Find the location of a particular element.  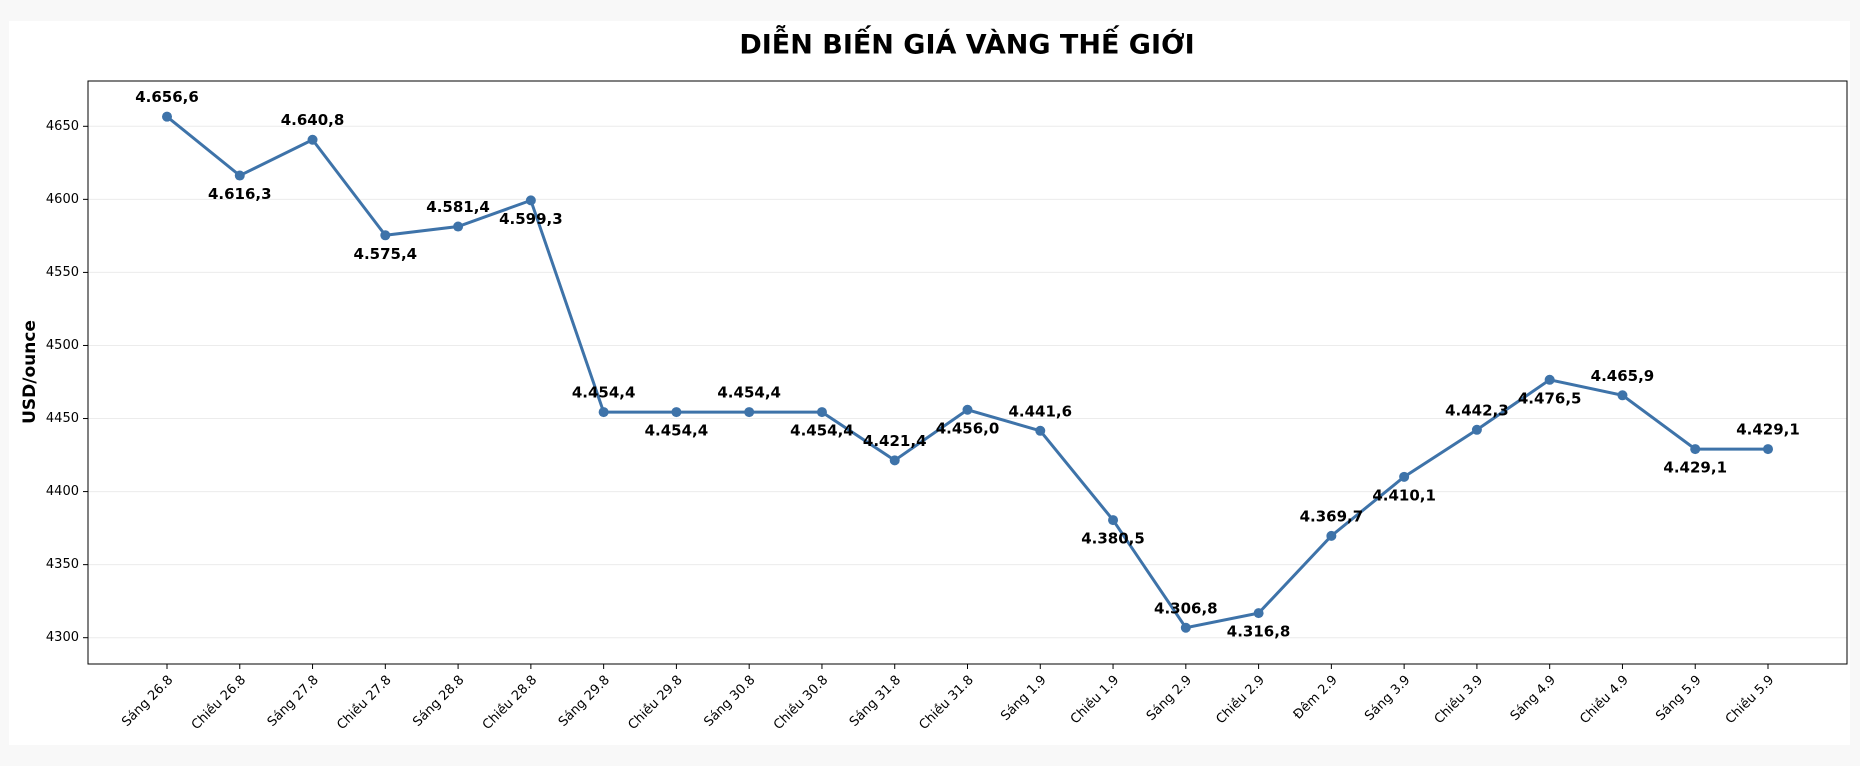

value-label: 4.441,6 is located at coordinates (1040, 411).